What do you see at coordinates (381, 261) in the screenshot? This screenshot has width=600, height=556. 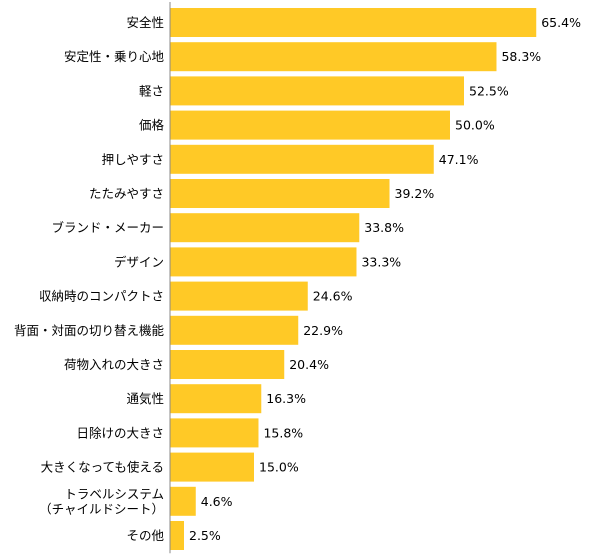 I see `value-label-7: 33.3%` at bounding box center [381, 261].